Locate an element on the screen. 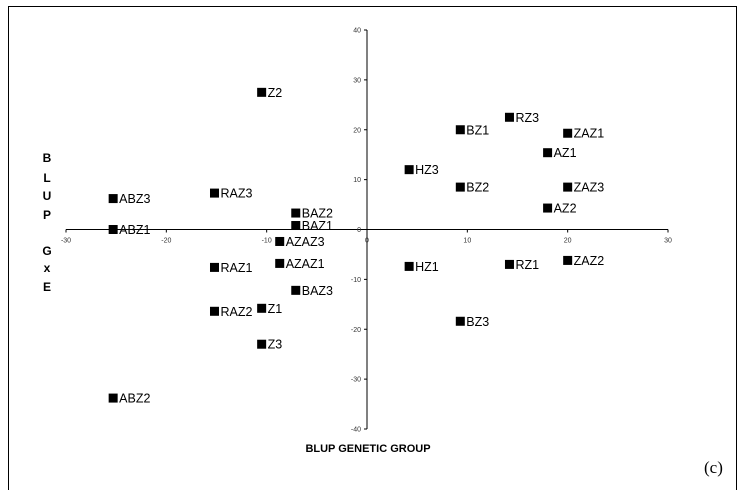 The image size is (745, 490). y-axis-title-char: E is located at coordinates (47, 287).